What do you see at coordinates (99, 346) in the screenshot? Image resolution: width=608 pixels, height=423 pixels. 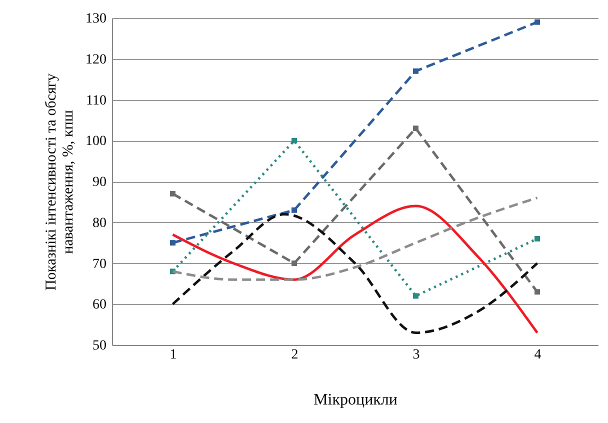 I see `y-tick-label: 50` at bounding box center [99, 346].